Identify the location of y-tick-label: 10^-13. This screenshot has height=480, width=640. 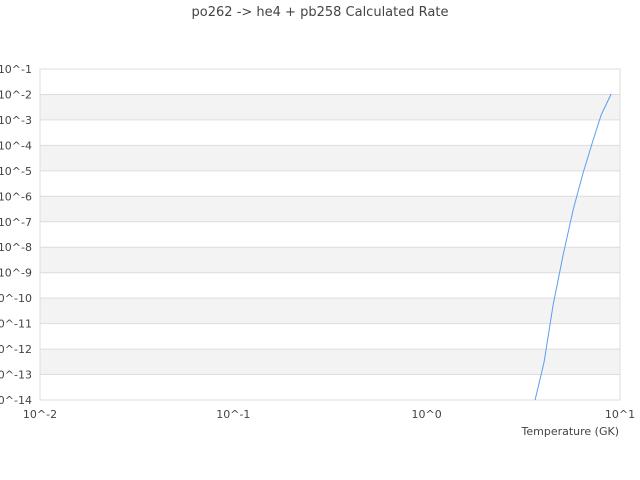
(16, 375).